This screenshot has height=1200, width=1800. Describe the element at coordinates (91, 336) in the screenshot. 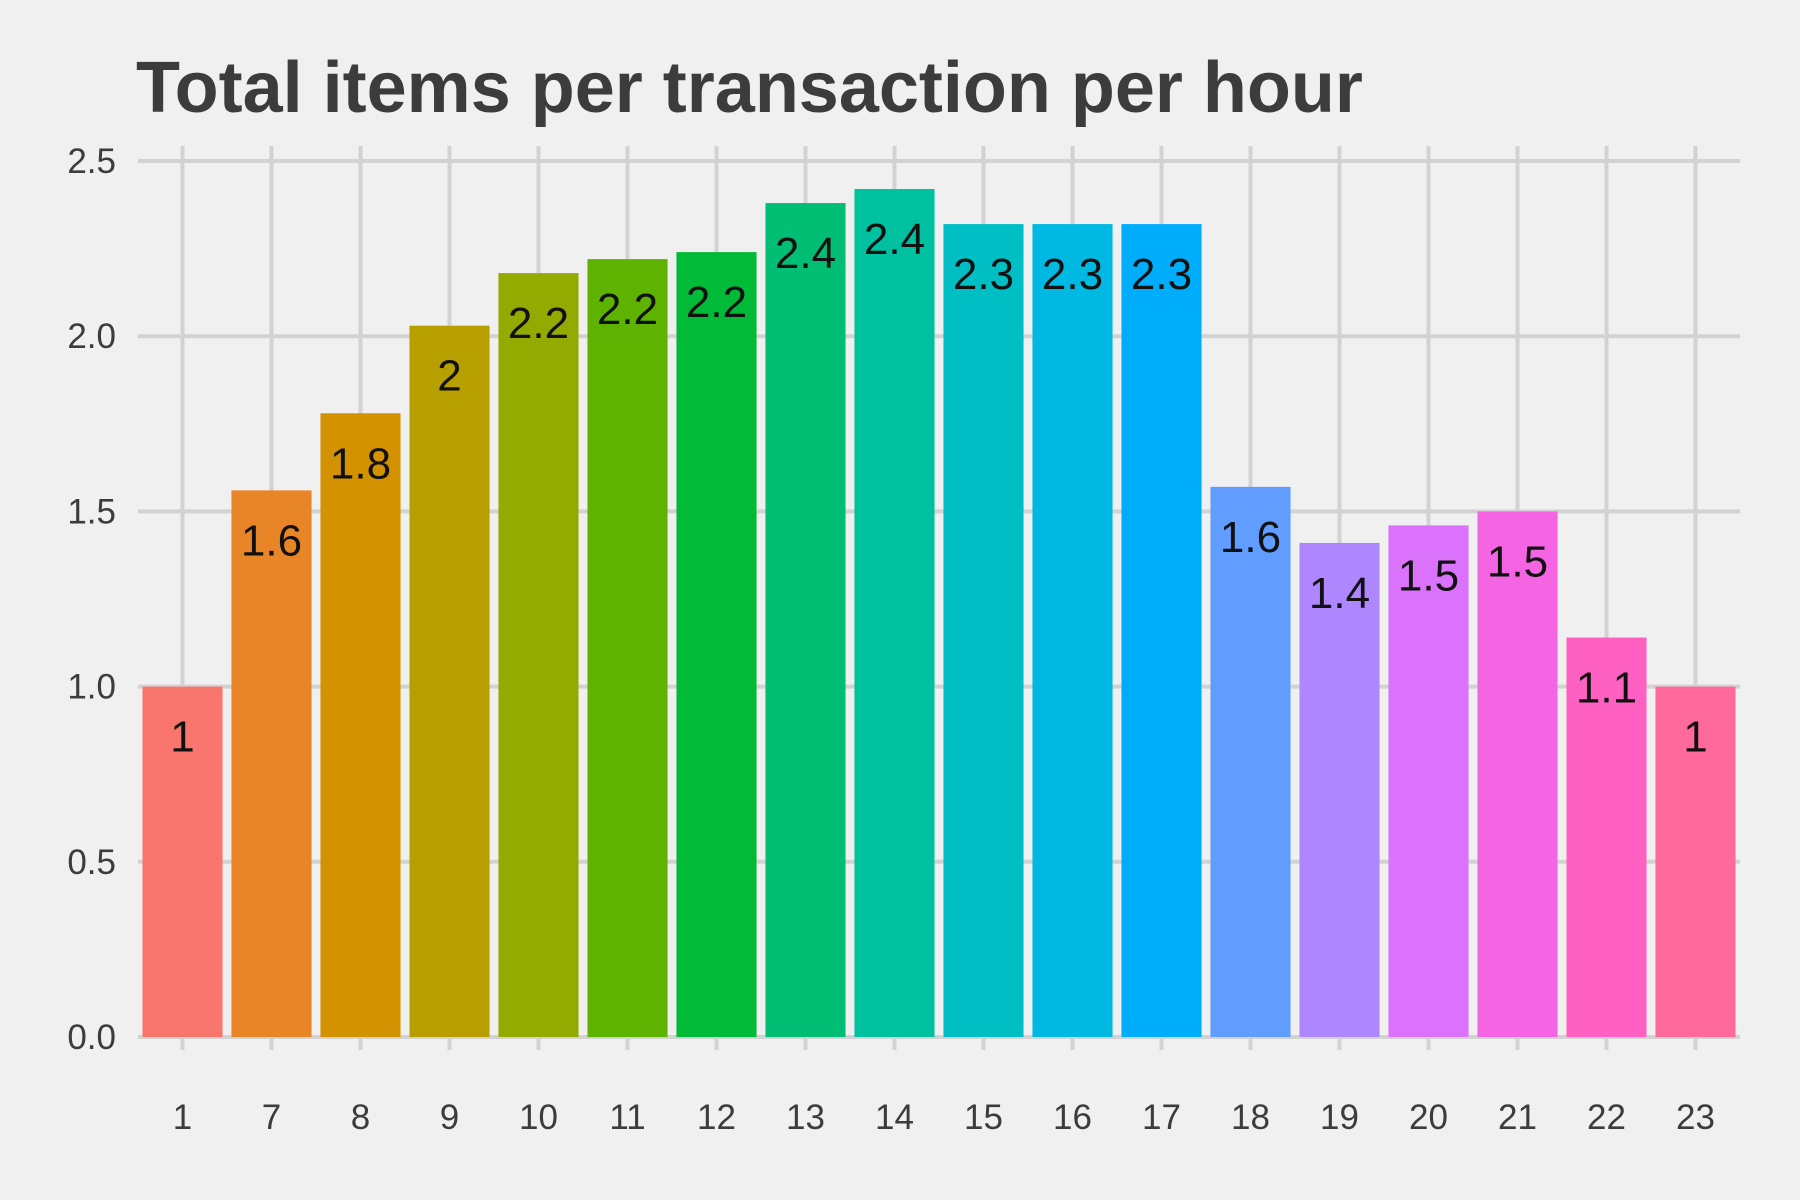

I see `y-tick-label: 2.0` at that location.